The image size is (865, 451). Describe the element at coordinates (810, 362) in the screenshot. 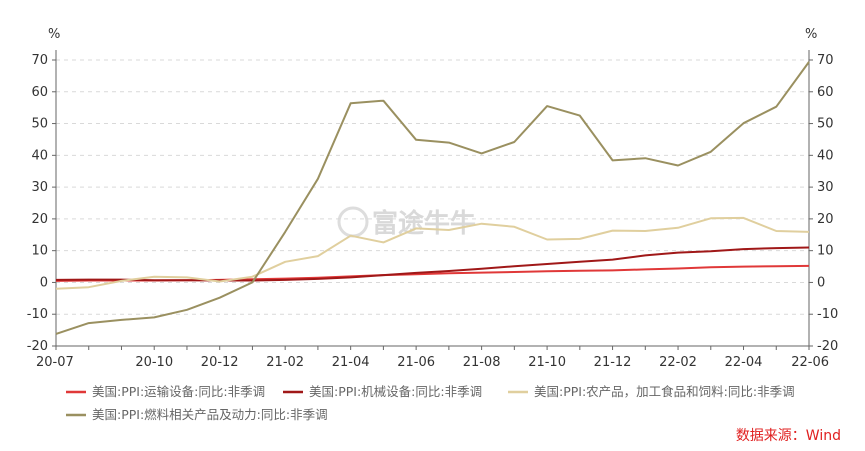

I see `x-tick-label: 22-06` at that location.